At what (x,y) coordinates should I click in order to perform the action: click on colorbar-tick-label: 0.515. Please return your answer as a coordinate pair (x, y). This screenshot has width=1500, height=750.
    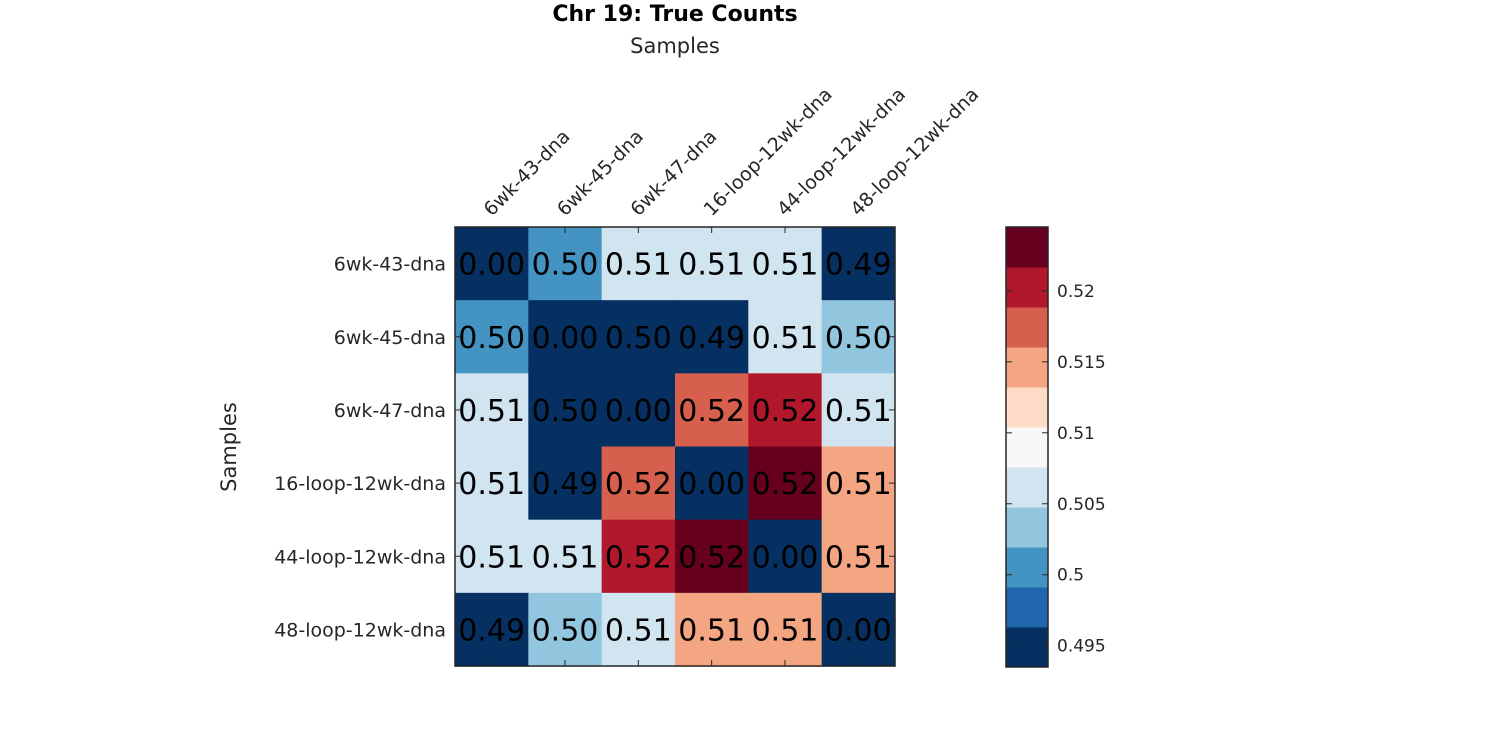
    Looking at the image, I should click on (1081, 363).